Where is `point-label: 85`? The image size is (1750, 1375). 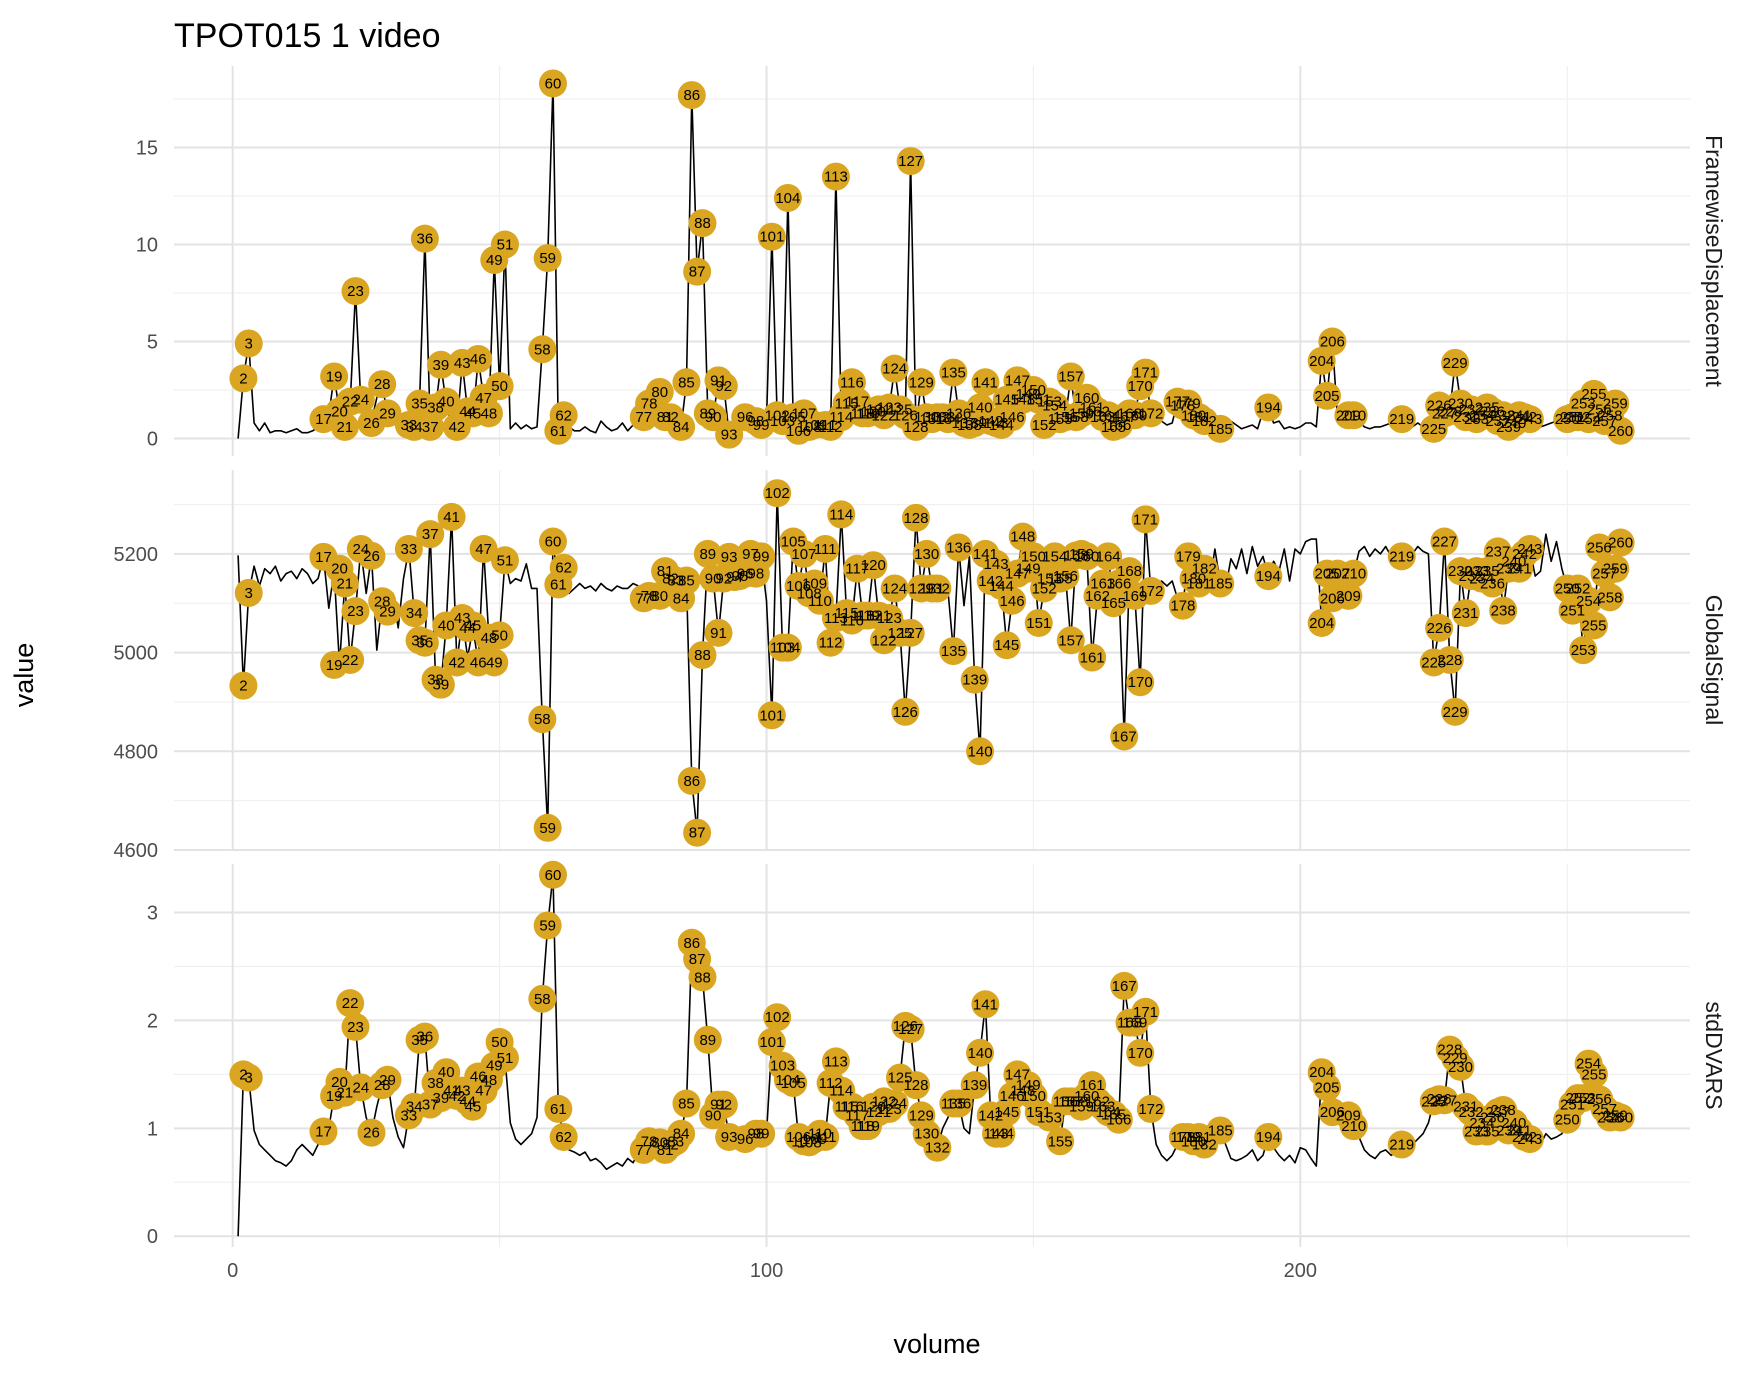
point-label: 85 is located at coordinates (686, 581).